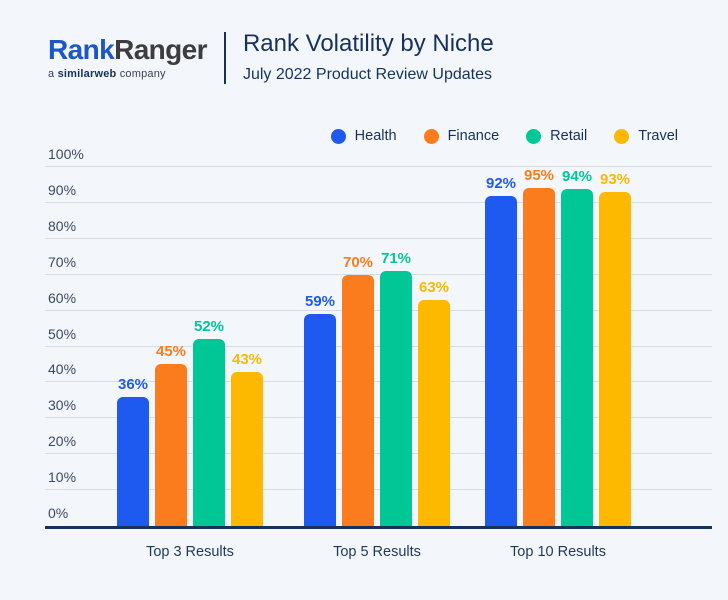 This screenshot has height=600, width=728. I want to click on bar-wrap-retail-g1: 52%, so click(209, 346).